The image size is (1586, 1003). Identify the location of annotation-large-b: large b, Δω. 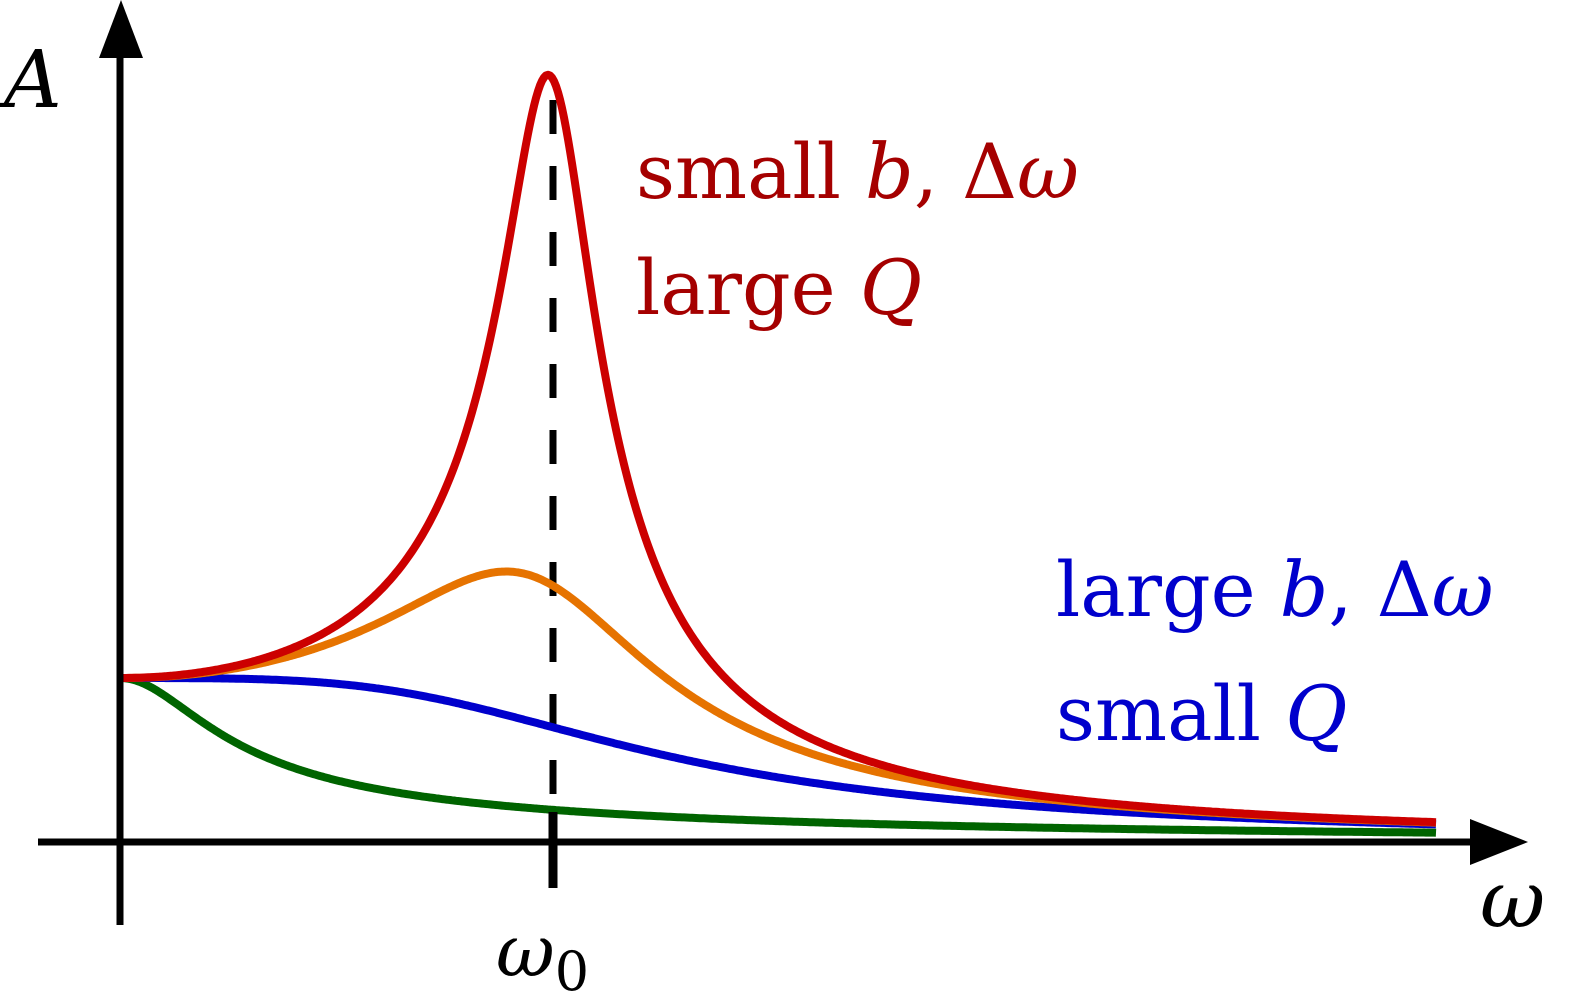
(1275, 590).